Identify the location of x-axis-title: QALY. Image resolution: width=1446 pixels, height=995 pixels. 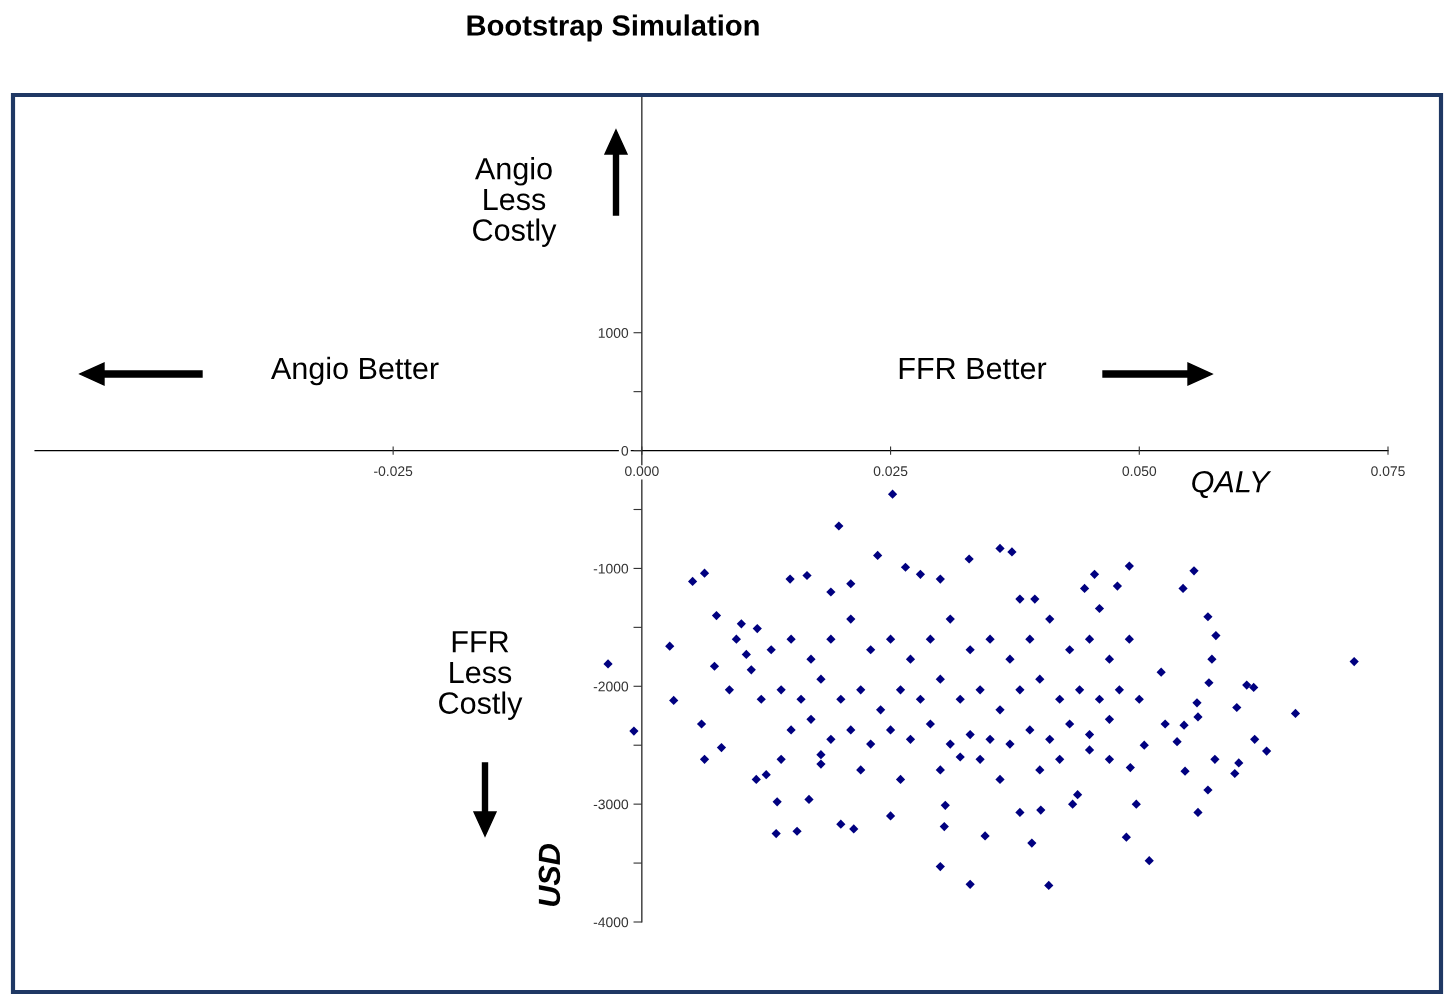
(1232, 484).